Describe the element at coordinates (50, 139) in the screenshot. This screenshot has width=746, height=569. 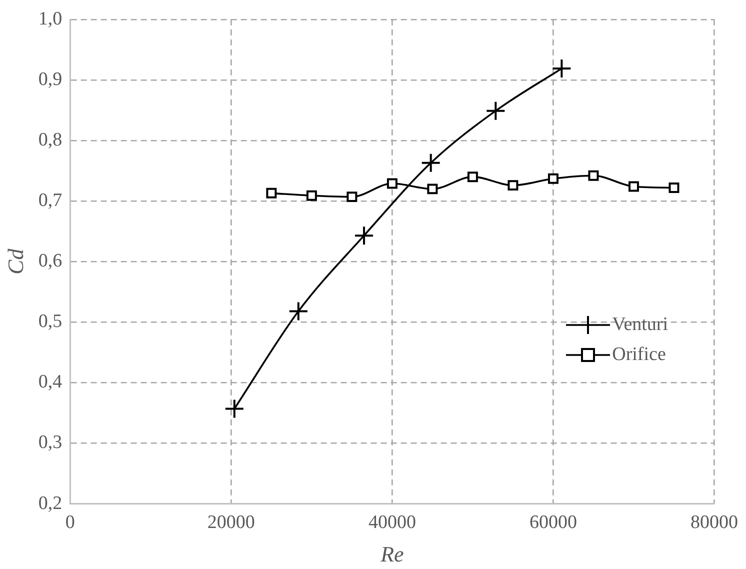
I see `y-tick-label: 0,8` at that location.